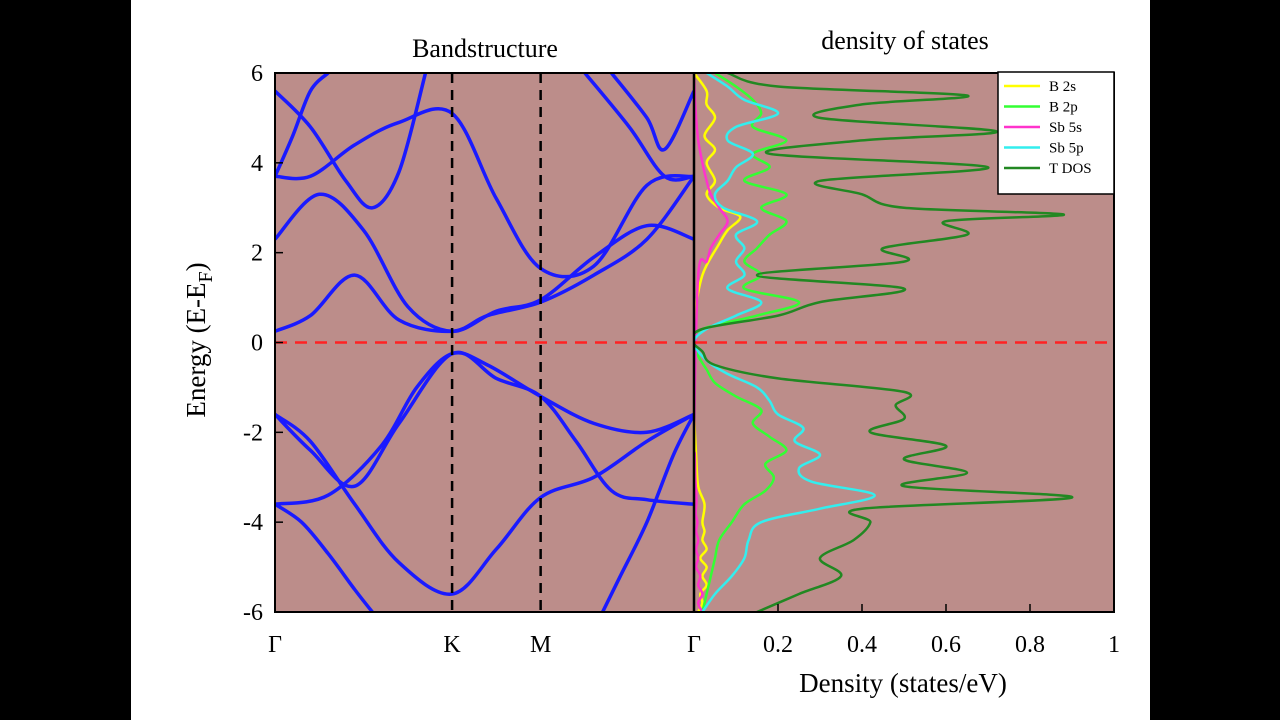  I want to click on y-tick-label: 2, so click(257, 254).